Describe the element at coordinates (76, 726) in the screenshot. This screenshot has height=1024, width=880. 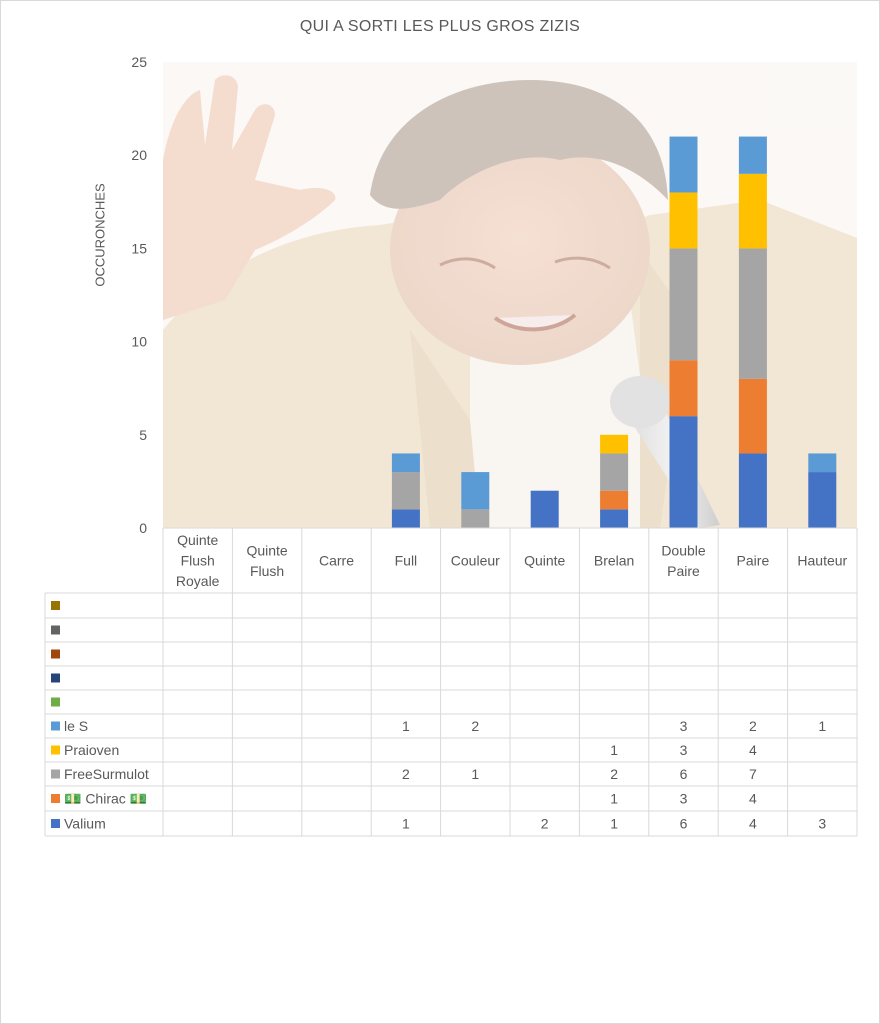
I see `legend-label: le S` at that location.